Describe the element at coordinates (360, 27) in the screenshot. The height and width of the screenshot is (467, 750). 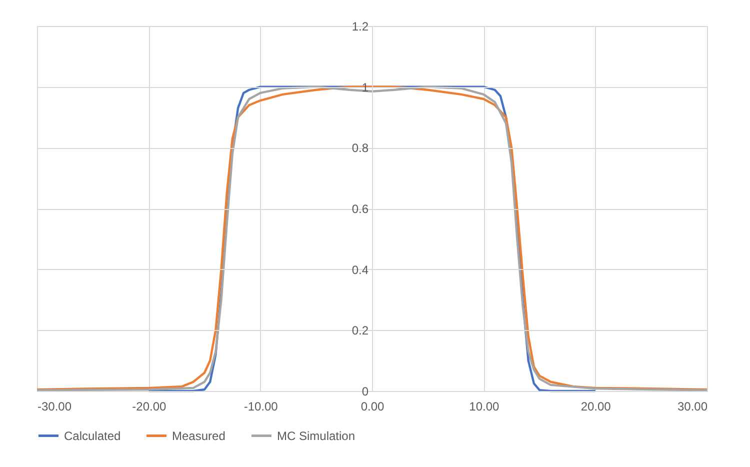
I see `y-tick-label: 1.2` at that location.